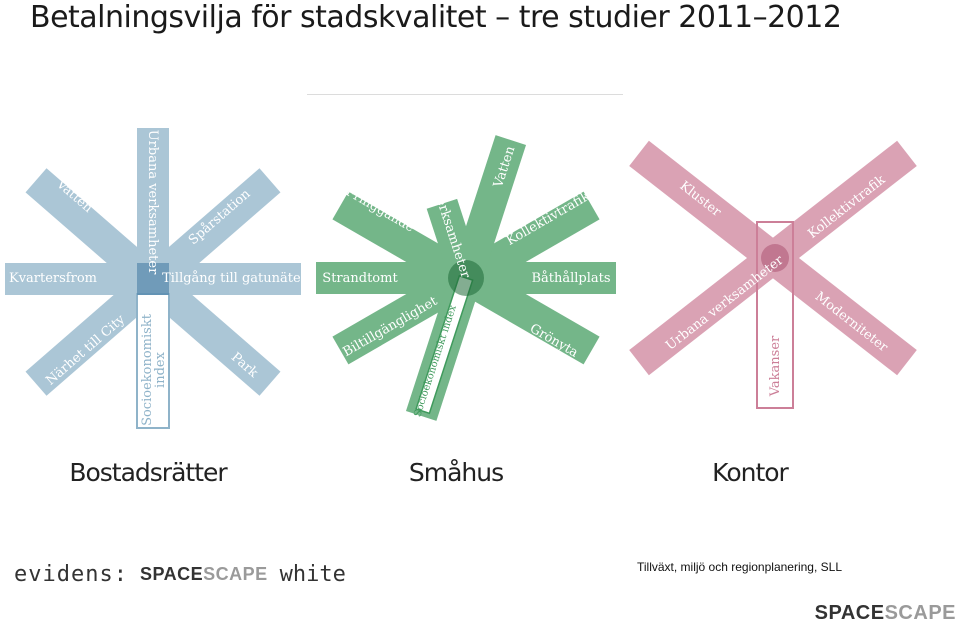 Image resolution: width=960 pixels, height=625 pixels. I want to click on spacescape-logo: SPACESCAPE, so click(203, 573).